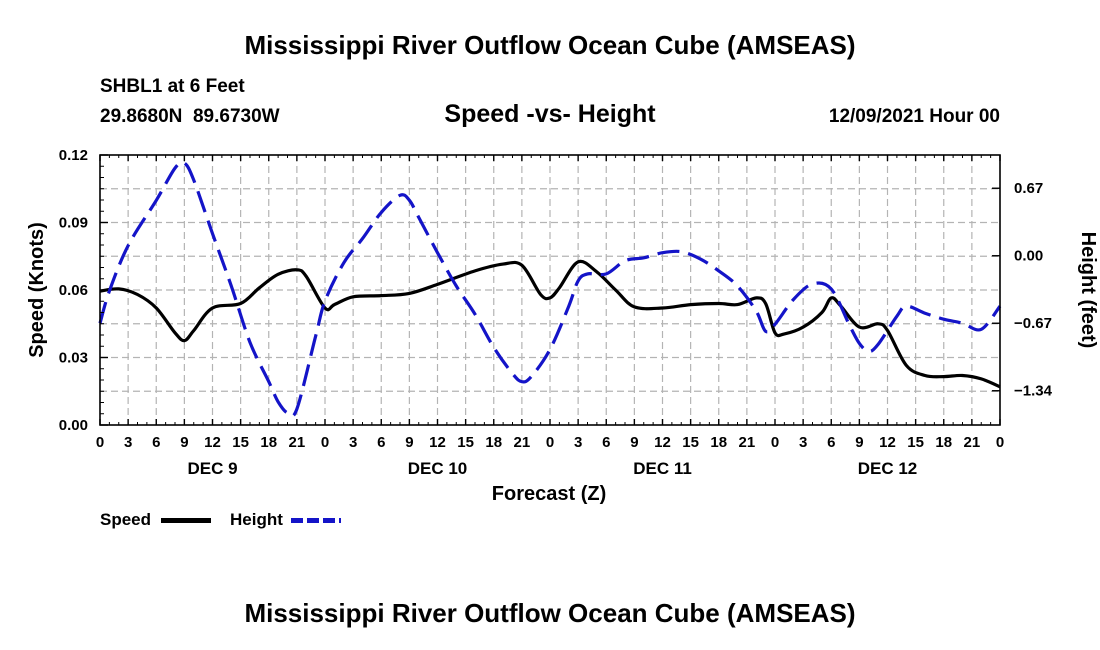 The image size is (1100, 650). I want to click on legend-height-label: Height, so click(256, 519).